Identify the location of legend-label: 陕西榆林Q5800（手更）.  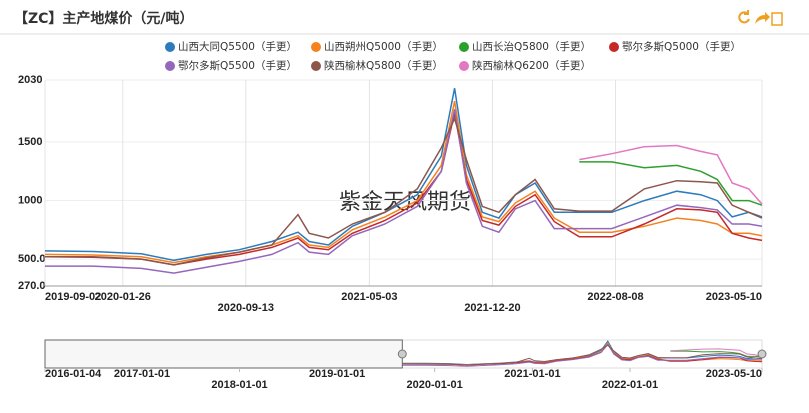
(383, 65).